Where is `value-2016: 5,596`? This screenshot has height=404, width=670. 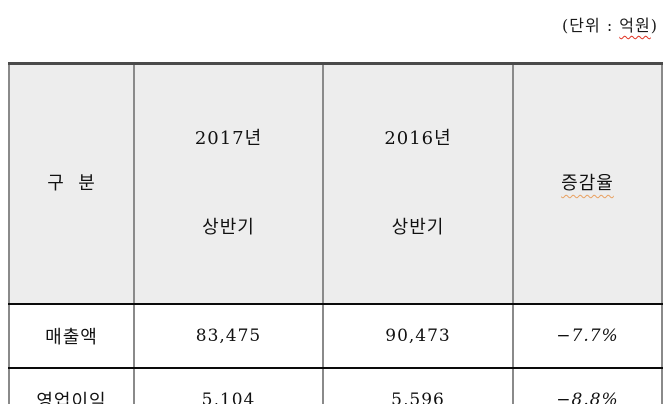 value-2016: 5,596 is located at coordinates (418, 385).